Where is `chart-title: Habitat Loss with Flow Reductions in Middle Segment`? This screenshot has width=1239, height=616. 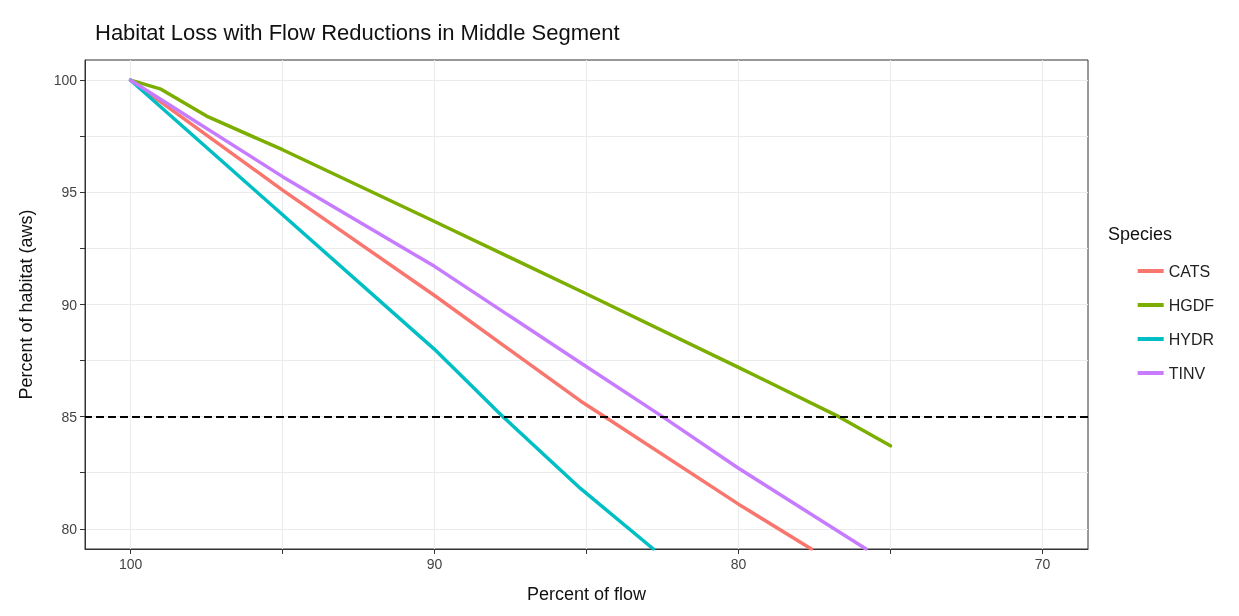
chart-title: Habitat Loss with Flow Reductions in Middle Segment is located at coordinates (357, 32).